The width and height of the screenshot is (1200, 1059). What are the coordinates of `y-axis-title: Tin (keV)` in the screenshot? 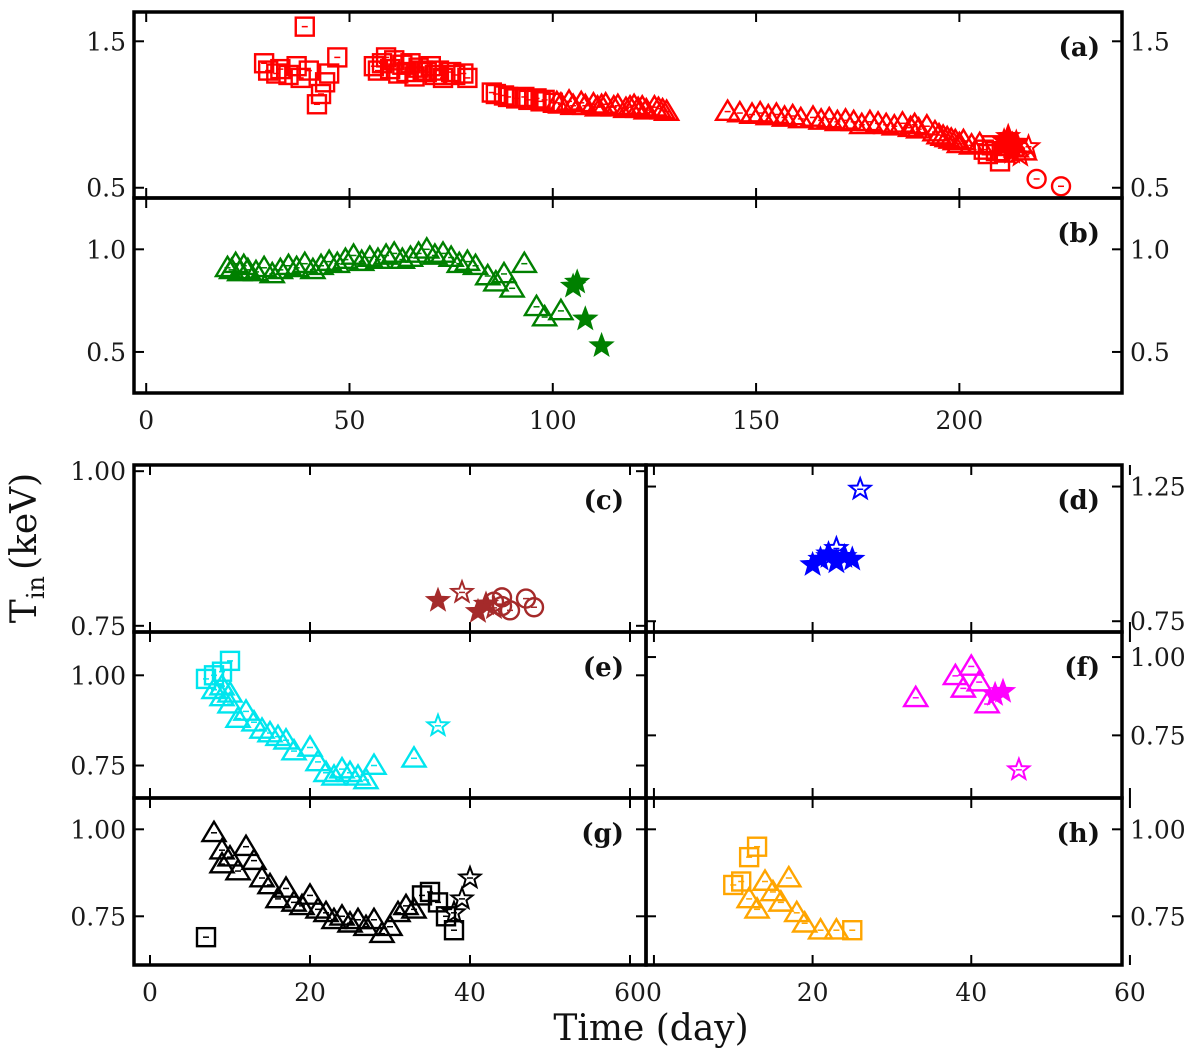 It's located at (27, 548).